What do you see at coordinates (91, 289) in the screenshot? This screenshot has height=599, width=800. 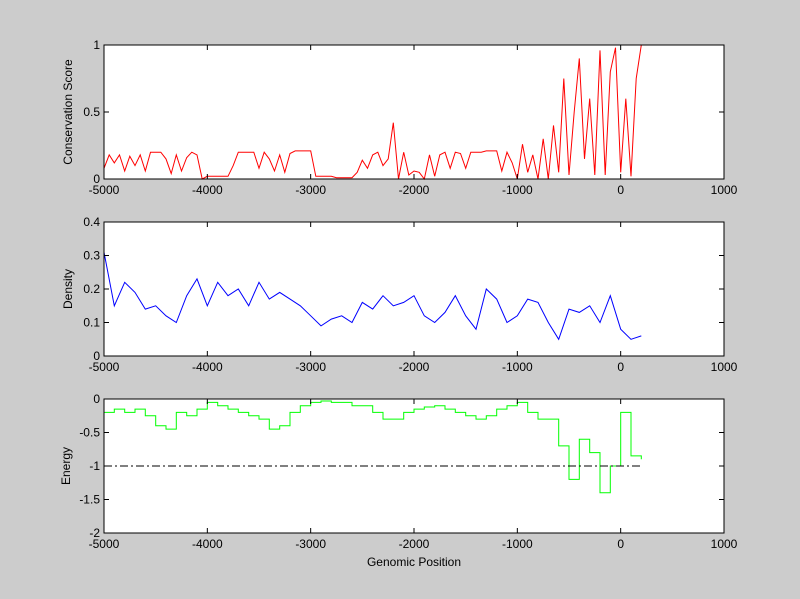 I see `y-tick-label: 0.2` at bounding box center [91, 289].